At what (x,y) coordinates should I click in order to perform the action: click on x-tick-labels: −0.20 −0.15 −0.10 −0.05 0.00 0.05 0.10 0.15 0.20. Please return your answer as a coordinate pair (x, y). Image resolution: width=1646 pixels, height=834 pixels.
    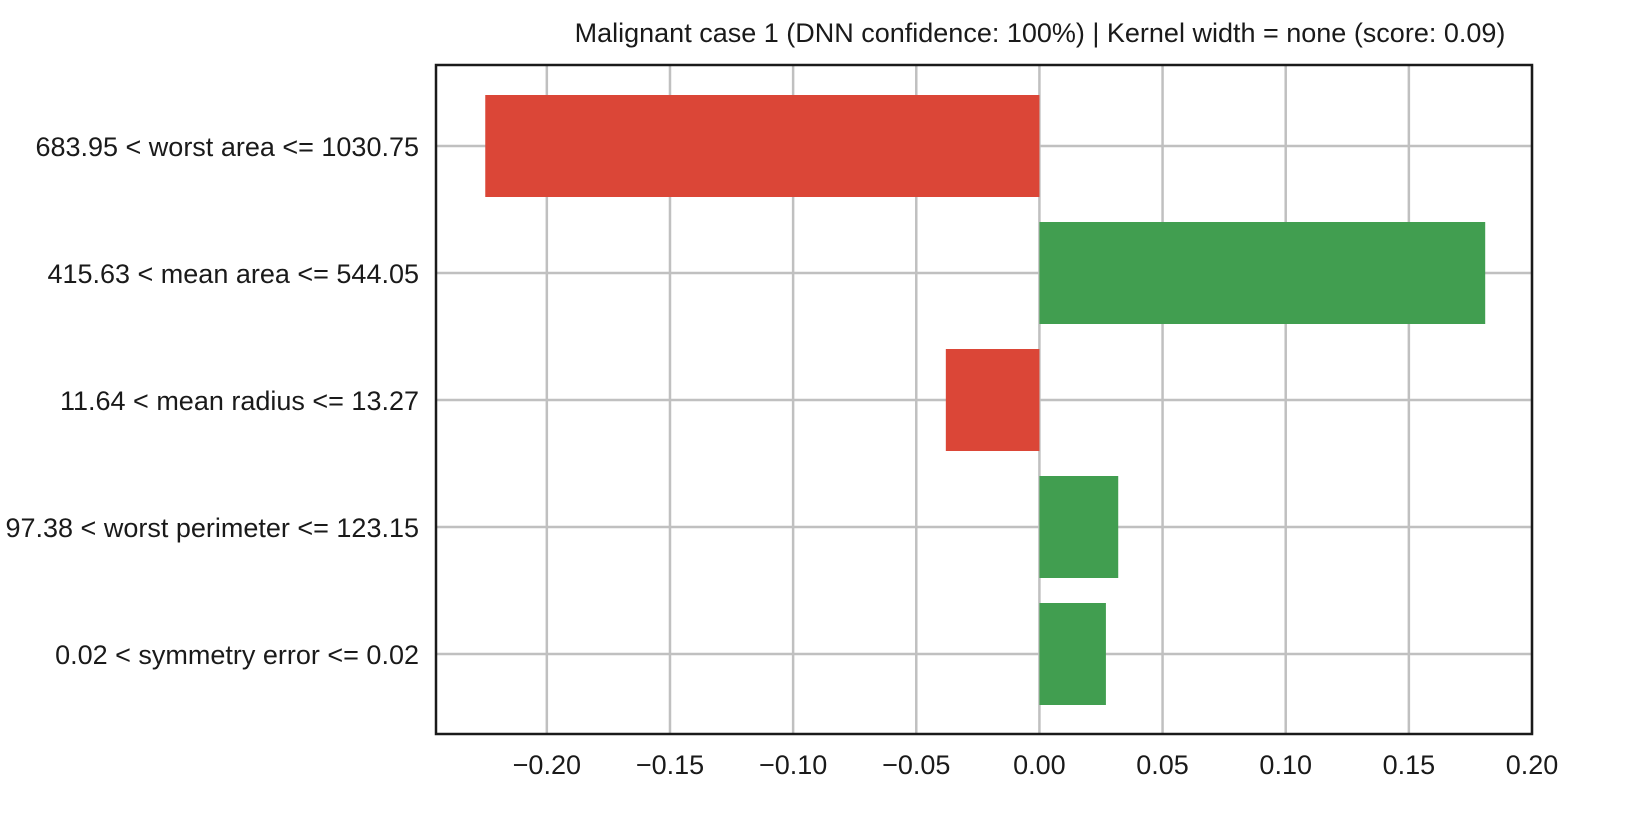
    Looking at the image, I should click on (1036, 765).